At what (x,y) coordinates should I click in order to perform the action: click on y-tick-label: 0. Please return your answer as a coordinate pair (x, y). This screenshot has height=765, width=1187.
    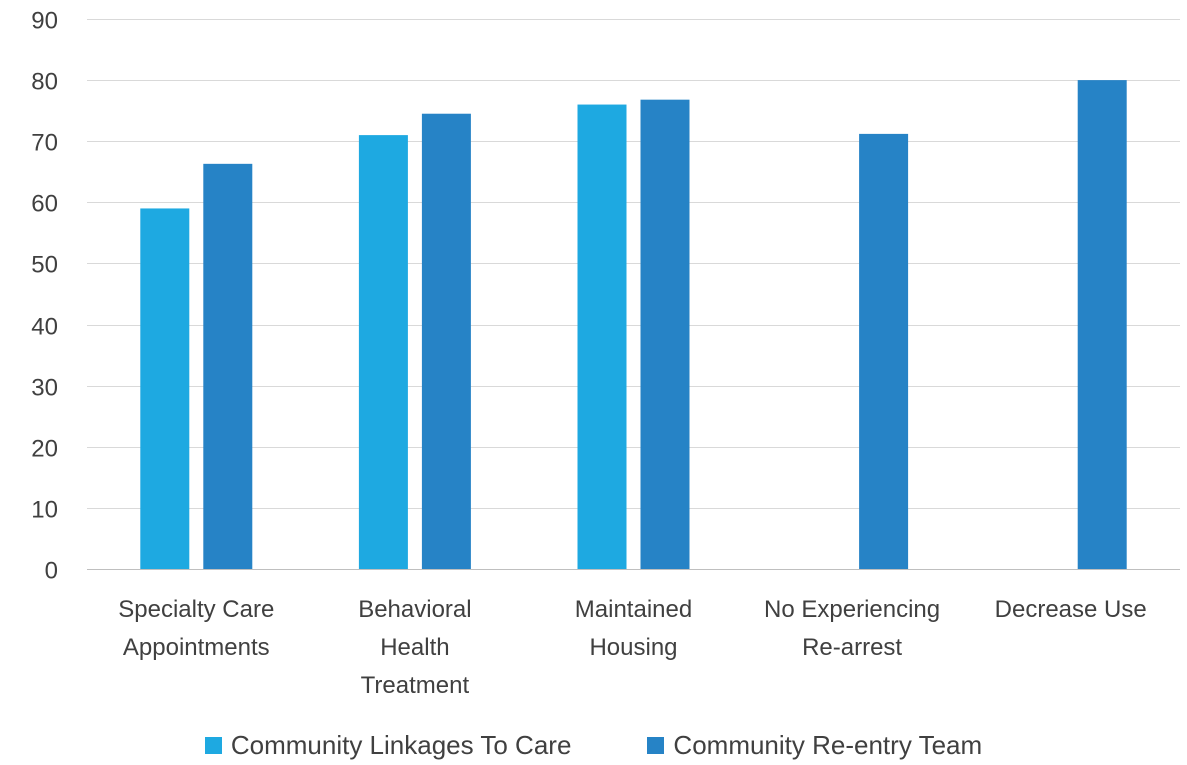
    Looking at the image, I should click on (51, 571).